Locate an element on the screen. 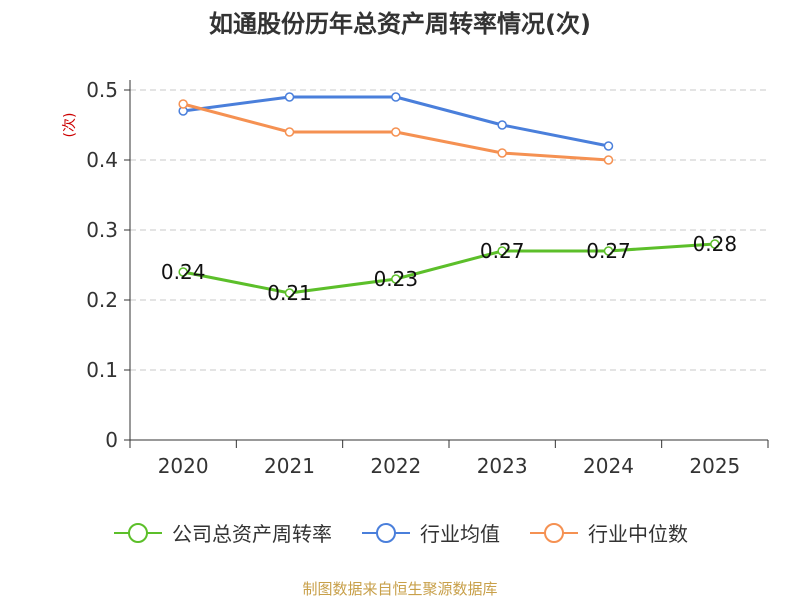  x-tick-label: 2024 is located at coordinates (608, 466).